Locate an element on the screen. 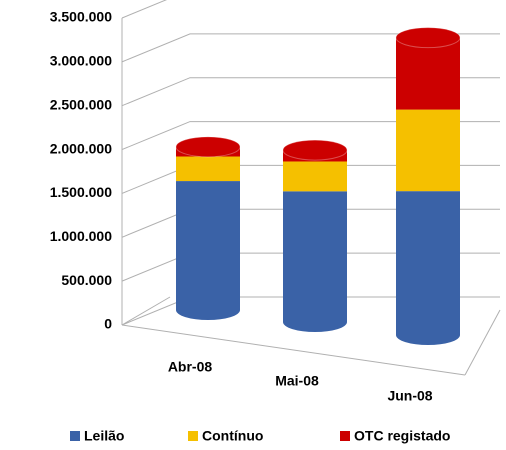  legend-label: OTC registado is located at coordinates (402, 436).